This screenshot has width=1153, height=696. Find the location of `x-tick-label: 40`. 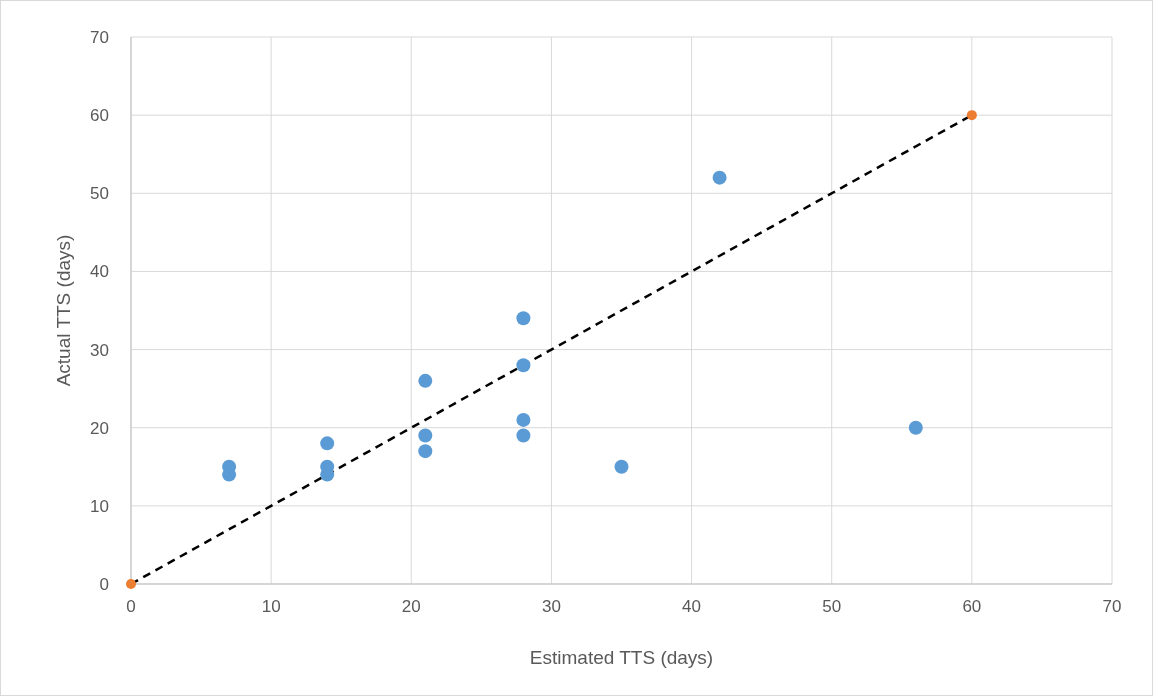

x-tick-label: 40 is located at coordinates (692, 606).